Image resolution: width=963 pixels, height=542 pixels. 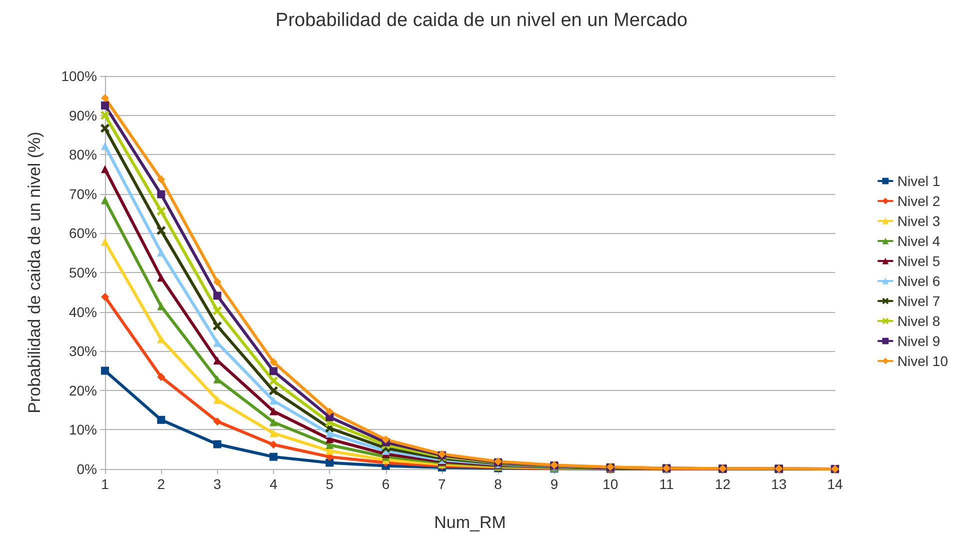 I want to click on legend-label: Nivel 4, so click(x=918, y=241).